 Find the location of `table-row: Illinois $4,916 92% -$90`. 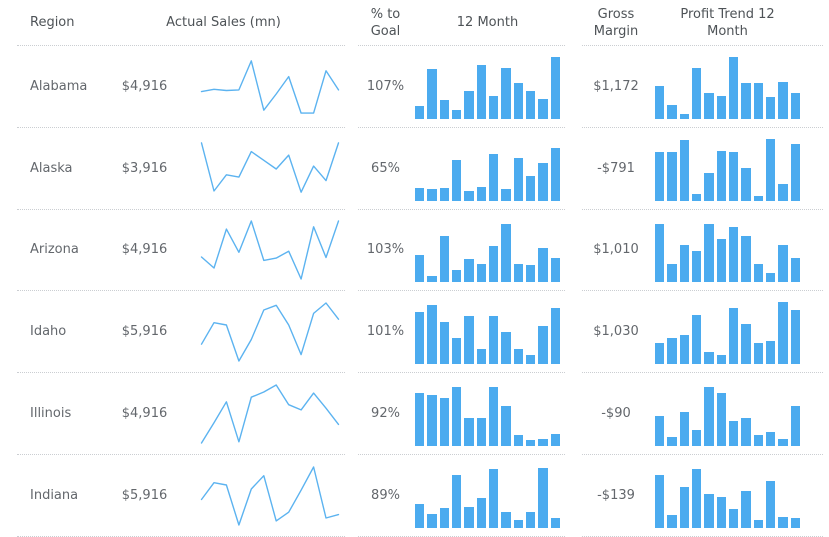

table-row: Illinois $4,916 92% -$90 is located at coordinates (423, 414).